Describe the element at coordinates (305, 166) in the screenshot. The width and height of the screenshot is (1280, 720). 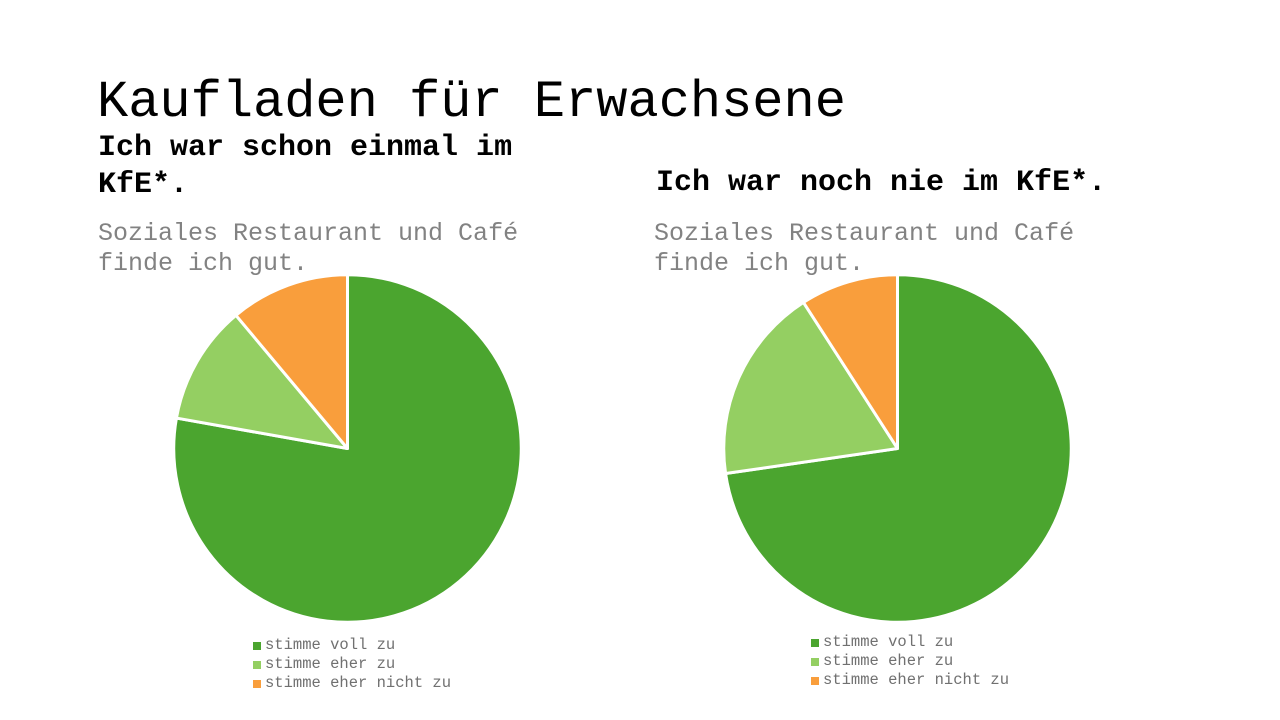
I see `chart-heading-left: Ich war schon einmal im KfE*.` at that location.